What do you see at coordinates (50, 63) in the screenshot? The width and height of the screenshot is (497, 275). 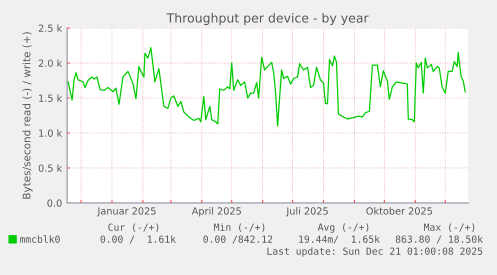 I see `y-tick-label: 2.0 k` at bounding box center [50, 63].